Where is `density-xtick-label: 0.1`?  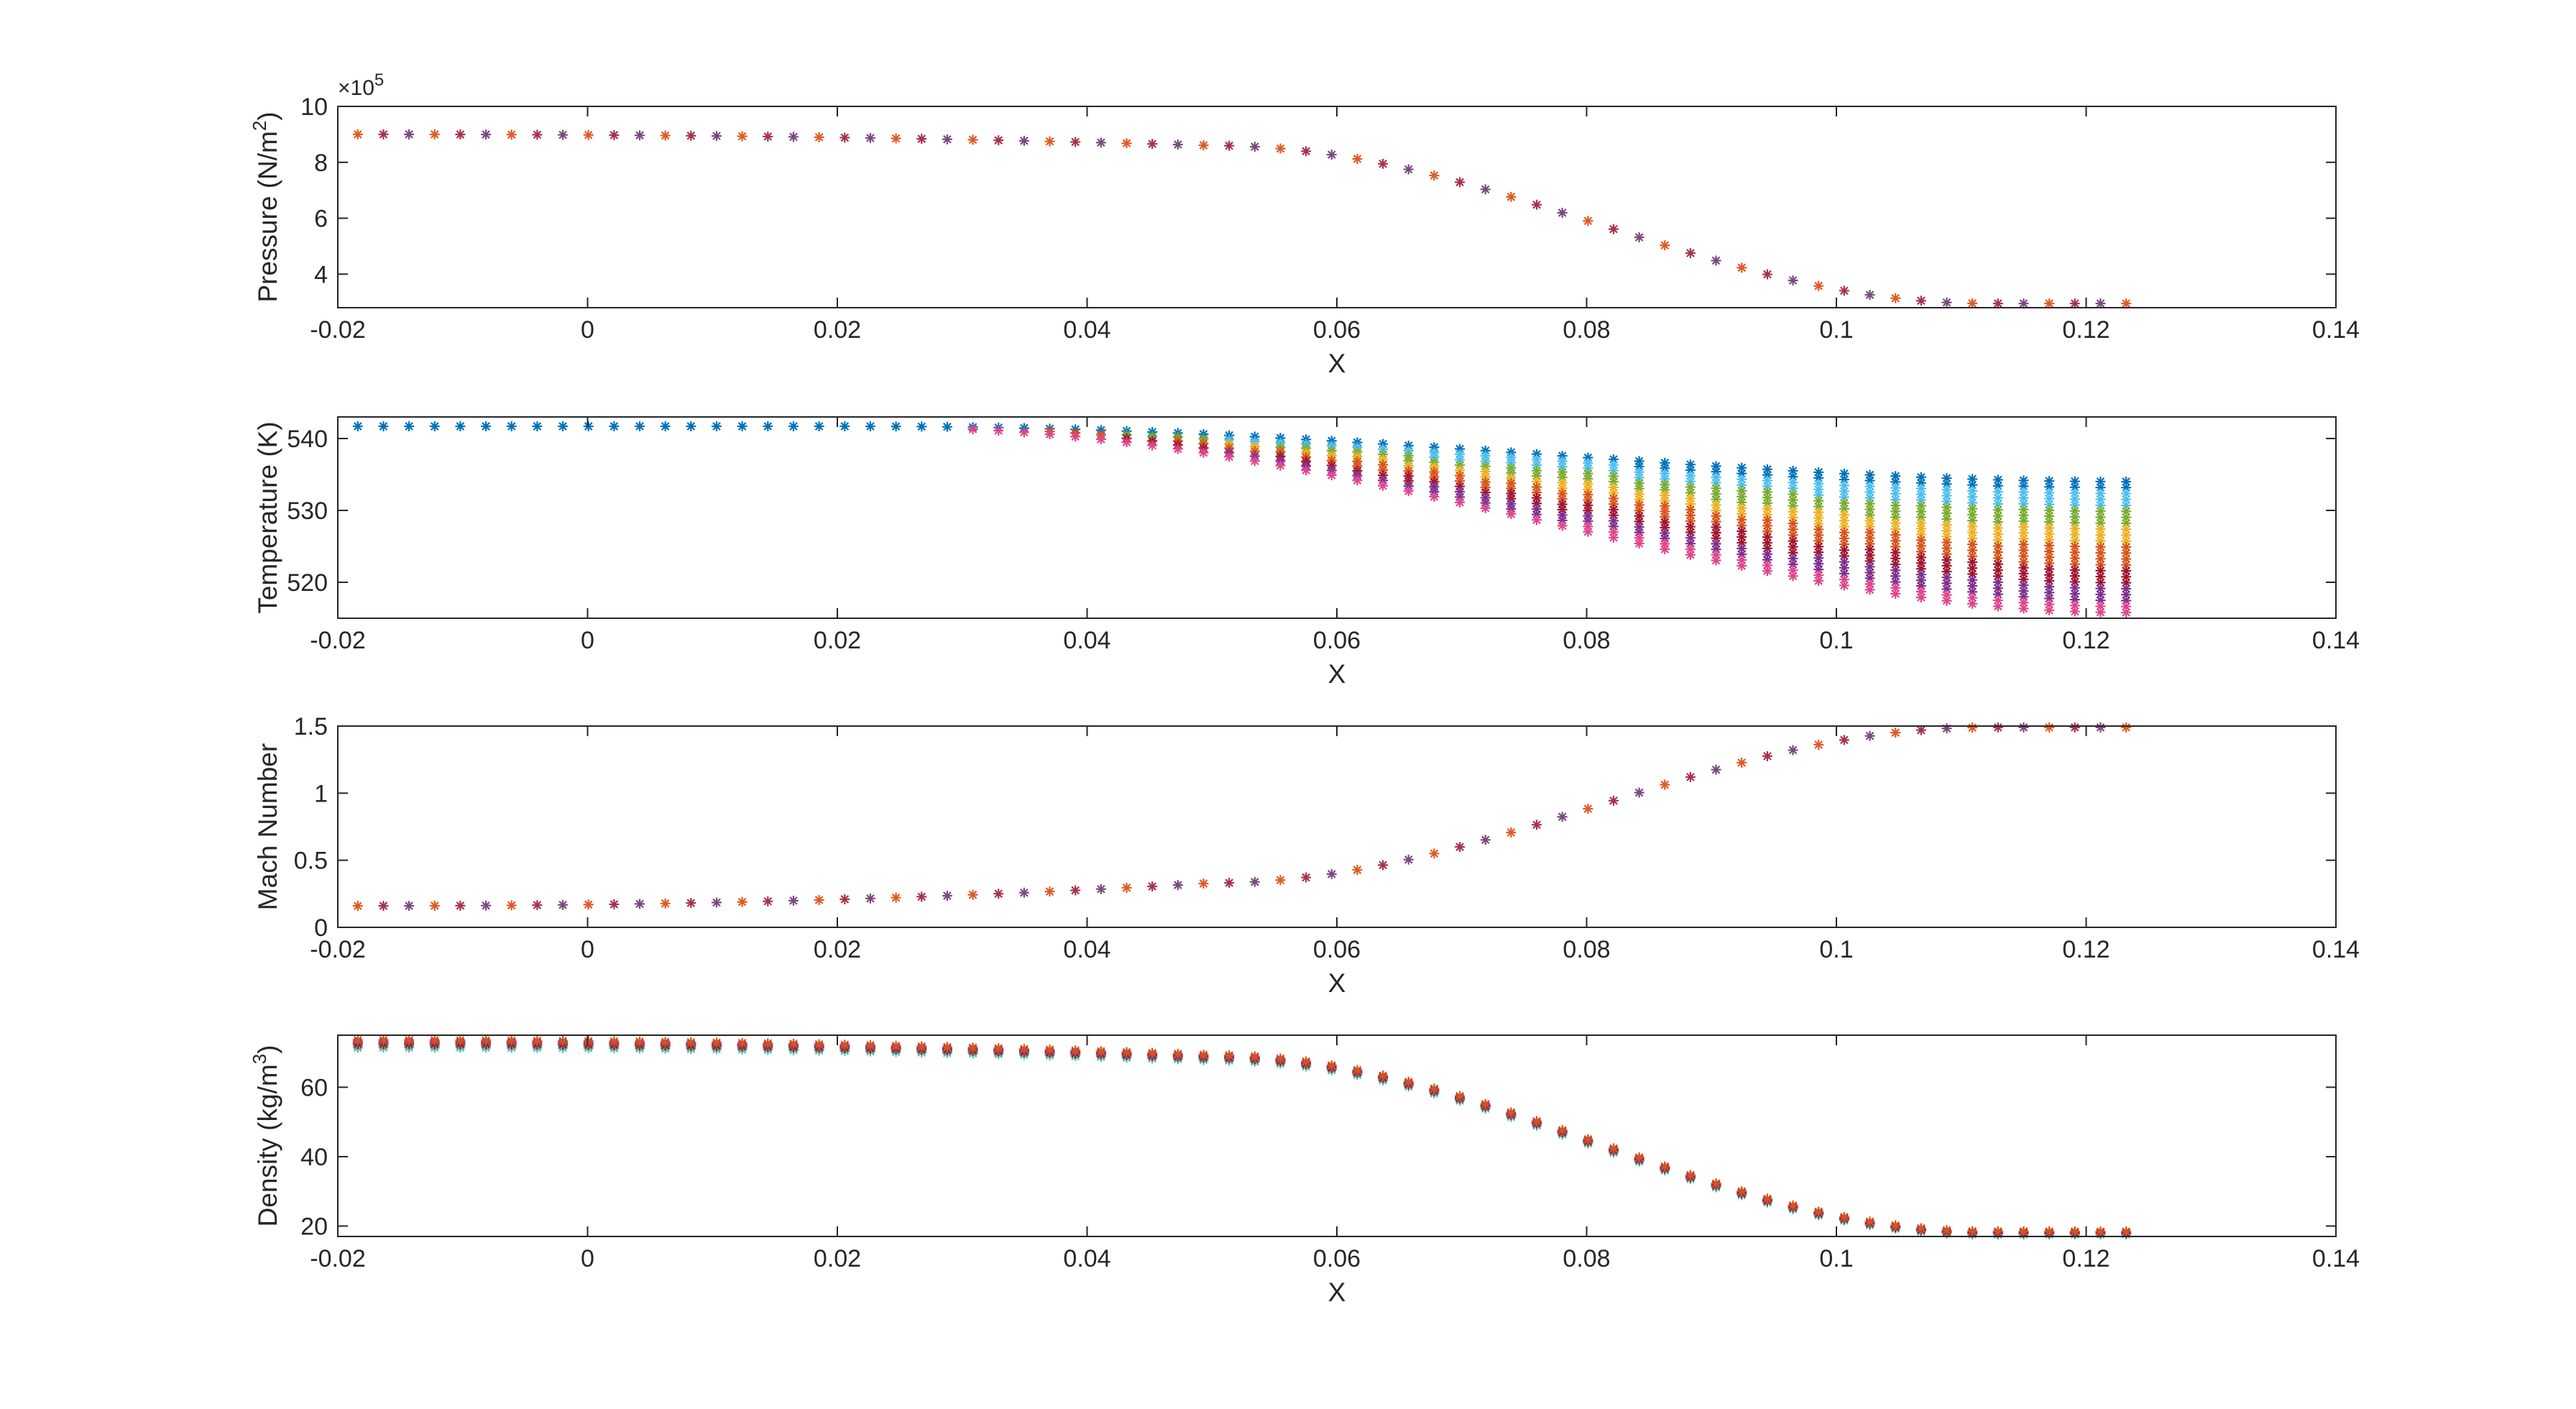 density-xtick-label: 0.1 is located at coordinates (1836, 1258).